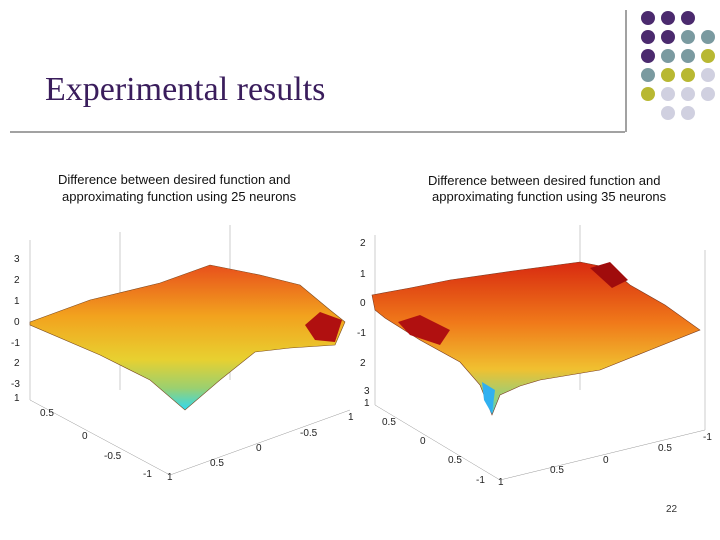 The height and width of the screenshot is (540, 720). I want to click on page-number: 22, so click(672, 509).